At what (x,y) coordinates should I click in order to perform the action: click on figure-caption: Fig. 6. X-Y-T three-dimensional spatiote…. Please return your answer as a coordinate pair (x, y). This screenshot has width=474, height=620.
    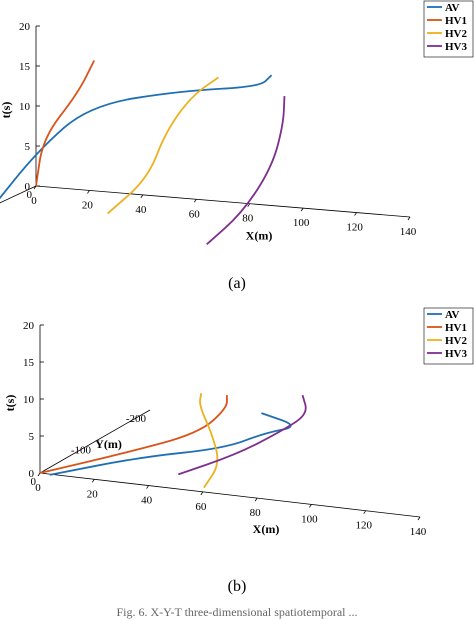
    Looking at the image, I should click on (236, 612).